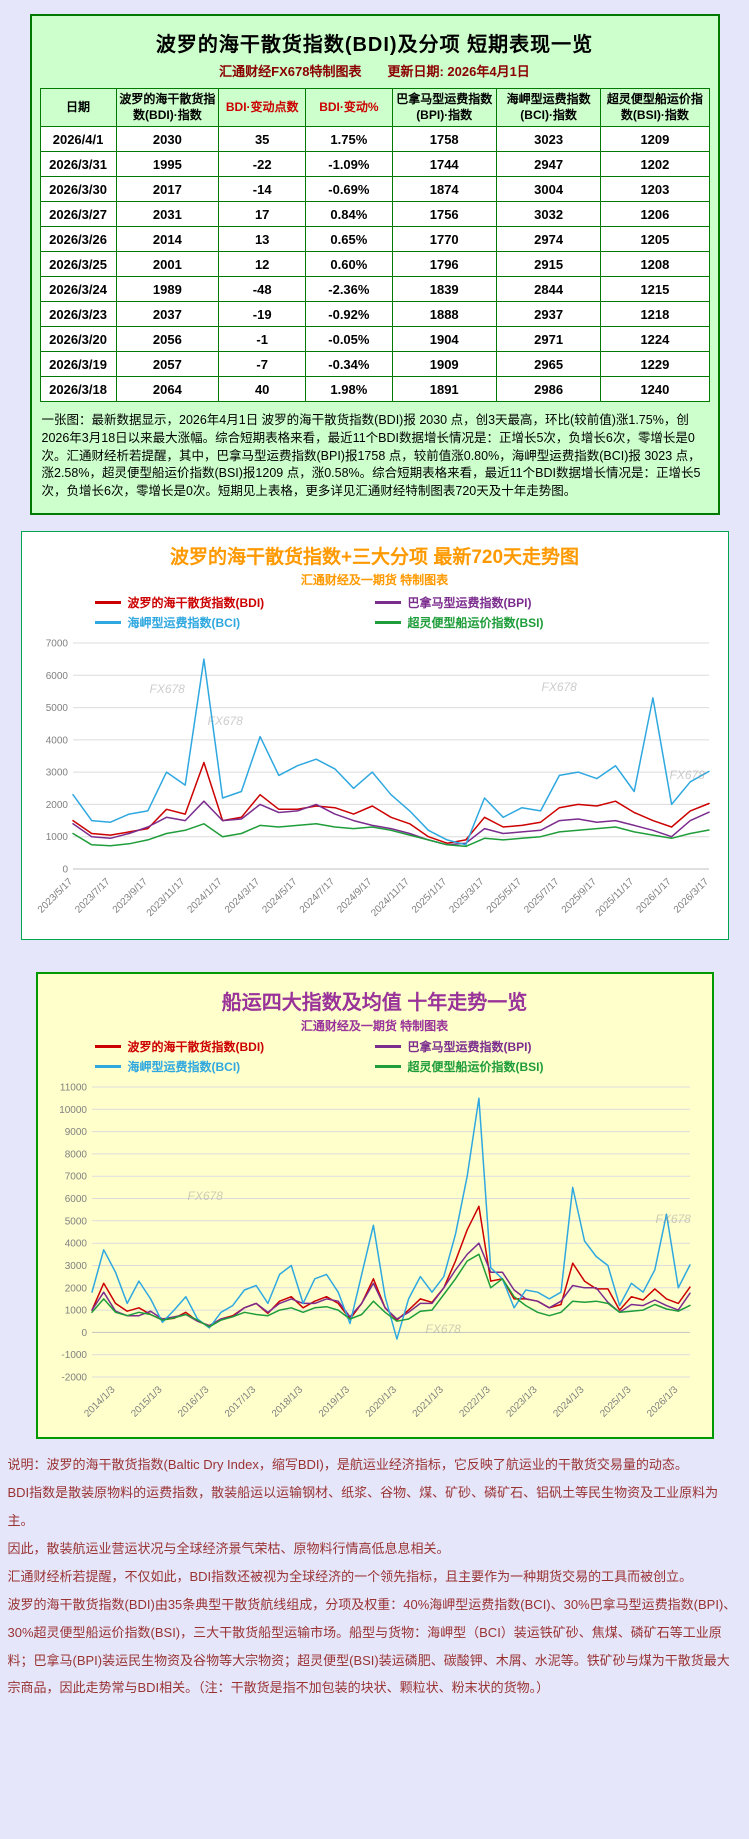 Image resolution: width=749 pixels, height=1839 pixels. I want to click on table-cell: 3023, so click(548, 139).